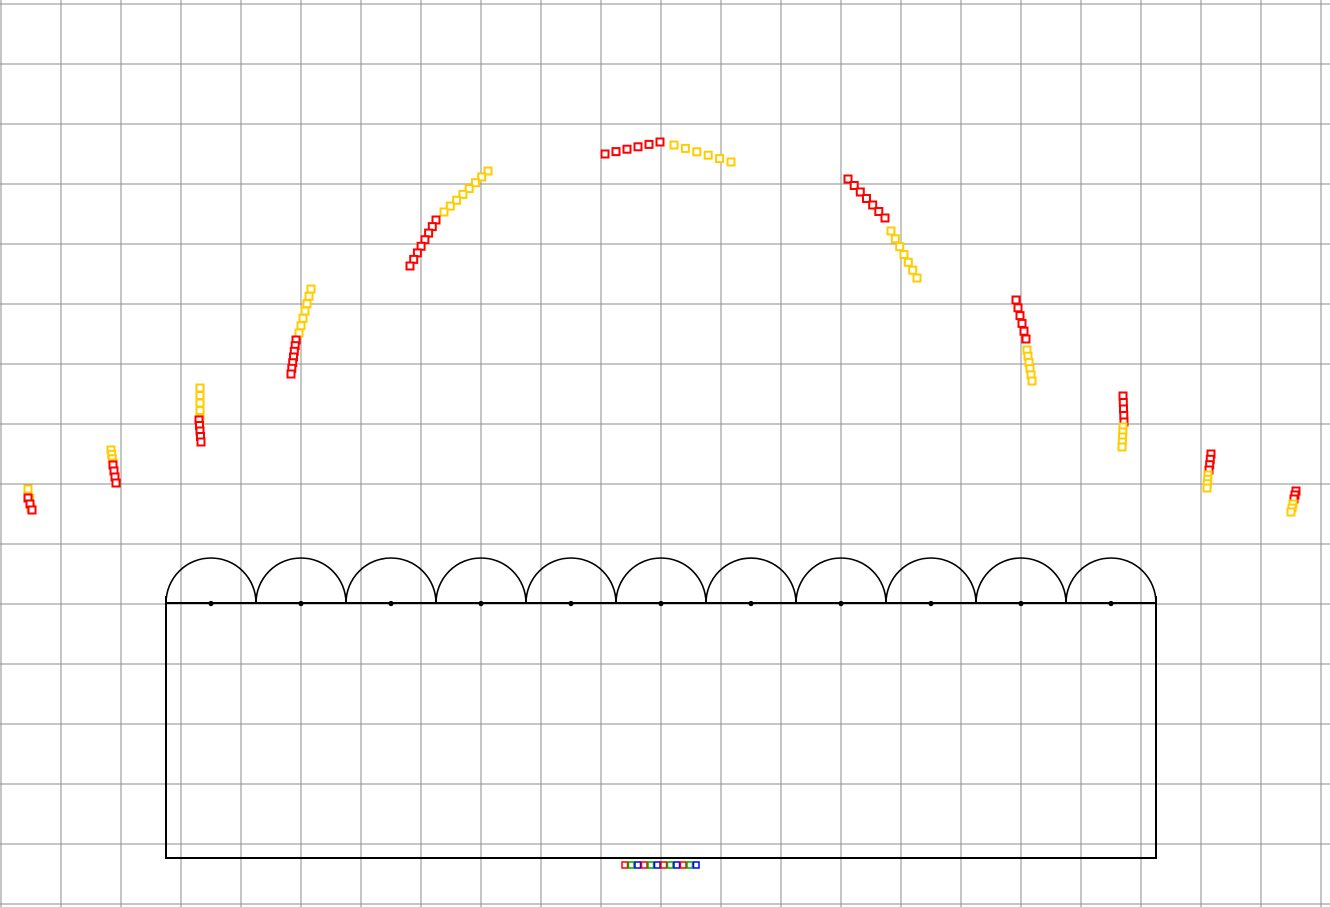 The height and width of the screenshot is (907, 1330). I want to click on lens-array, so click(661, 582).